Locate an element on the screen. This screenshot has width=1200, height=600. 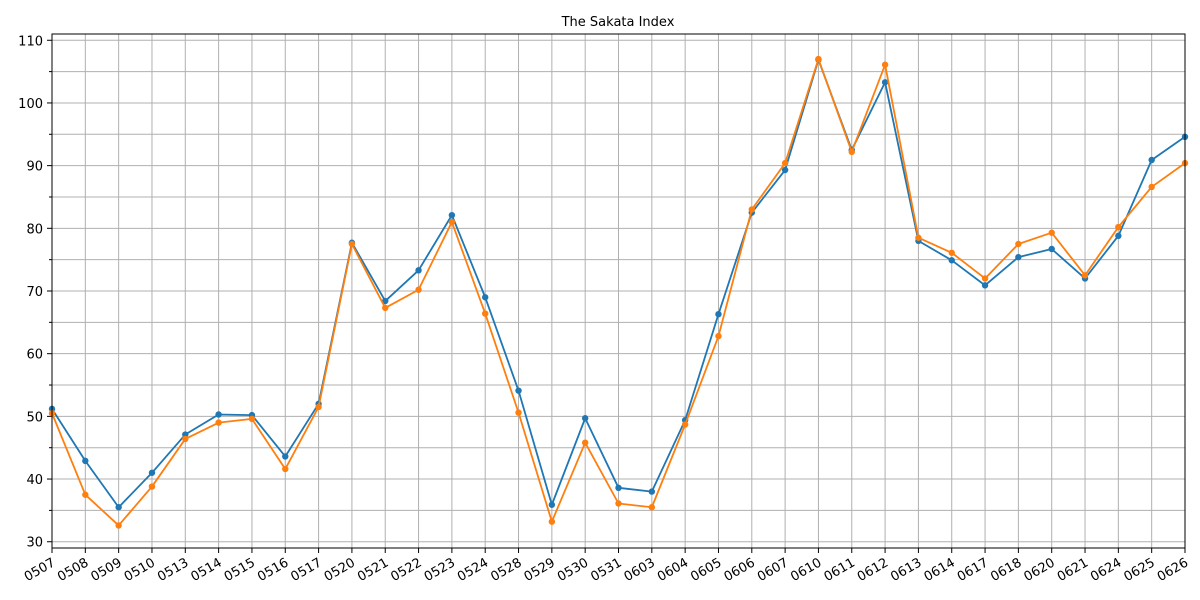
x-tick-label: 0515 is located at coordinates (240, 570).